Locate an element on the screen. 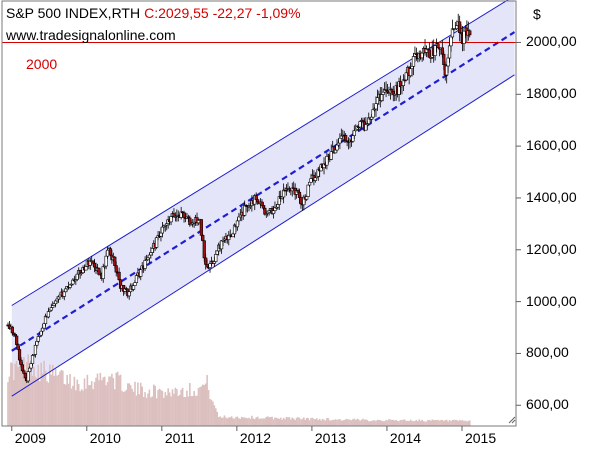 This screenshot has height=450, width=595. quote-readout: C:2029,55 -22,27 -1,09% is located at coordinates (222, 13).